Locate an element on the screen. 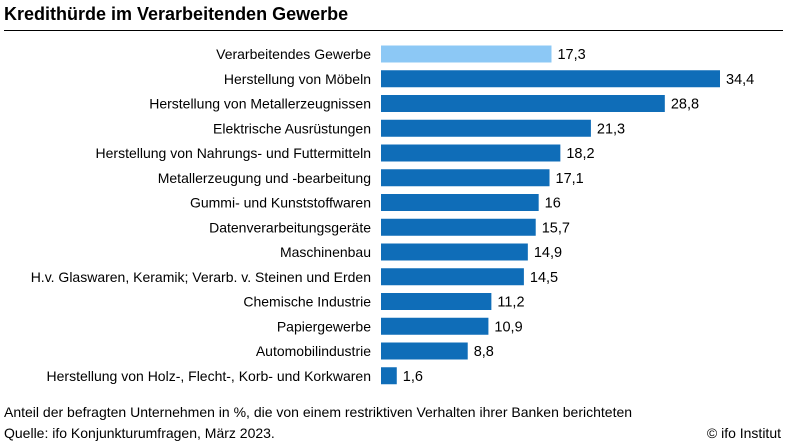 The height and width of the screenshot is (443, 787). category-label: Maschinenbau is located at coordinates (325, 252).